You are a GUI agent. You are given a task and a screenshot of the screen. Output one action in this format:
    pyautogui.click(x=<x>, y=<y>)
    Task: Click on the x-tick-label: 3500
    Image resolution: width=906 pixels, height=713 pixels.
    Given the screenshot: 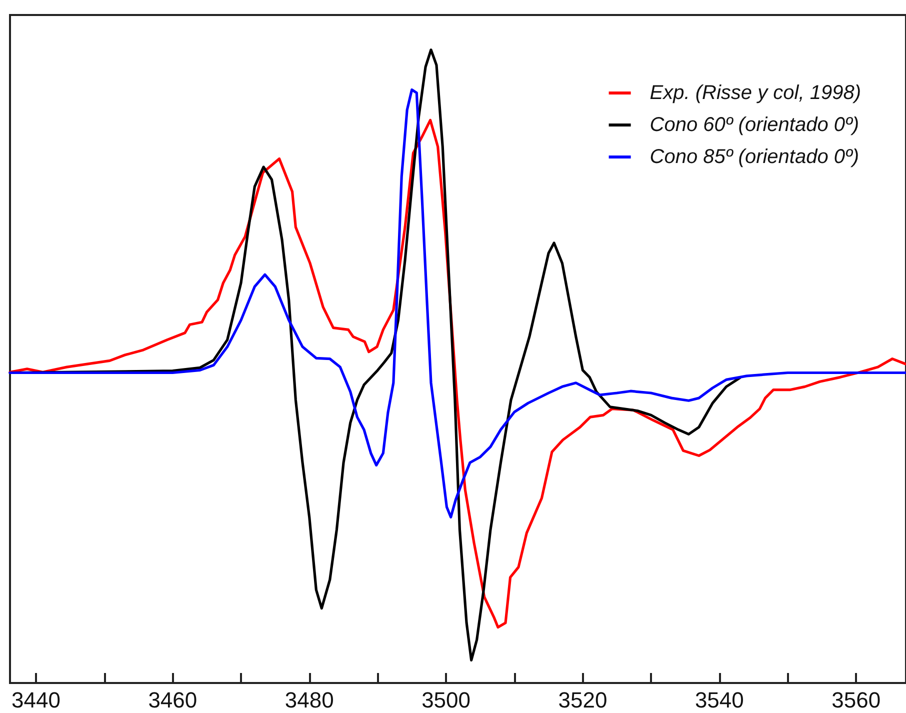 What is the action you would take?
    pyautogui.click(x=446, y=700)
    